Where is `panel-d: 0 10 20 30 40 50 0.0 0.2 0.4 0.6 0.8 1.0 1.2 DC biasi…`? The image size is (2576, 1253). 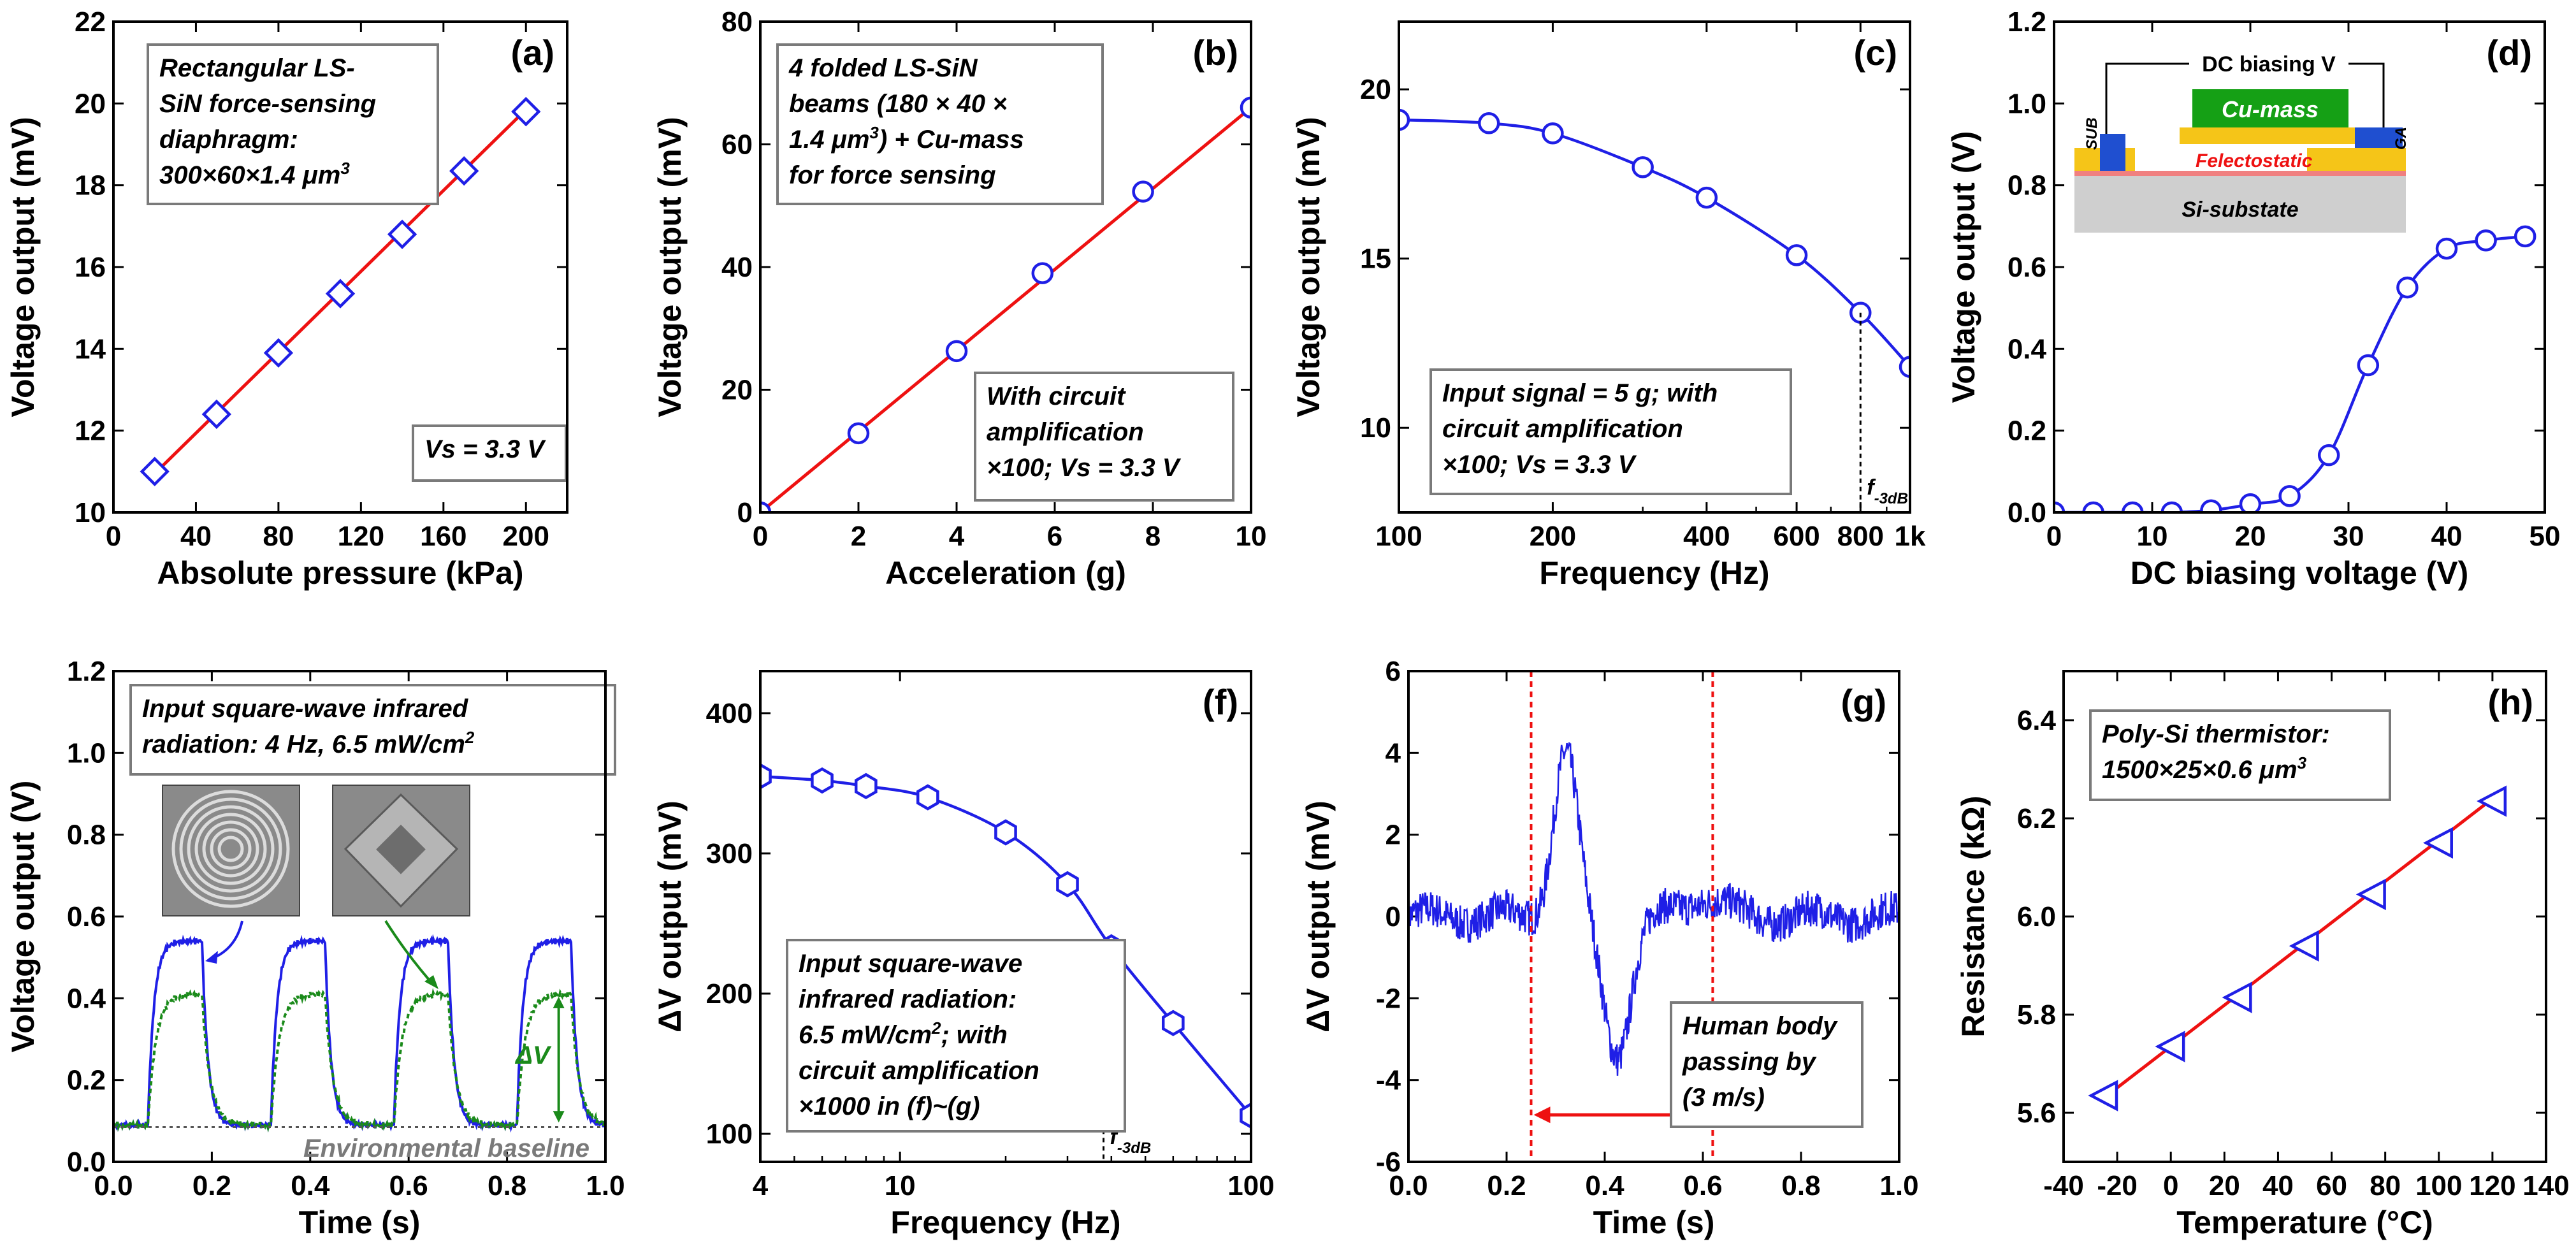
panel-d: 0 10 20 30 40 50 0.0 0.2 0.4 0.6 0.8 1.0 1.2 DC biasi… is located at coordinates (2253, 298).